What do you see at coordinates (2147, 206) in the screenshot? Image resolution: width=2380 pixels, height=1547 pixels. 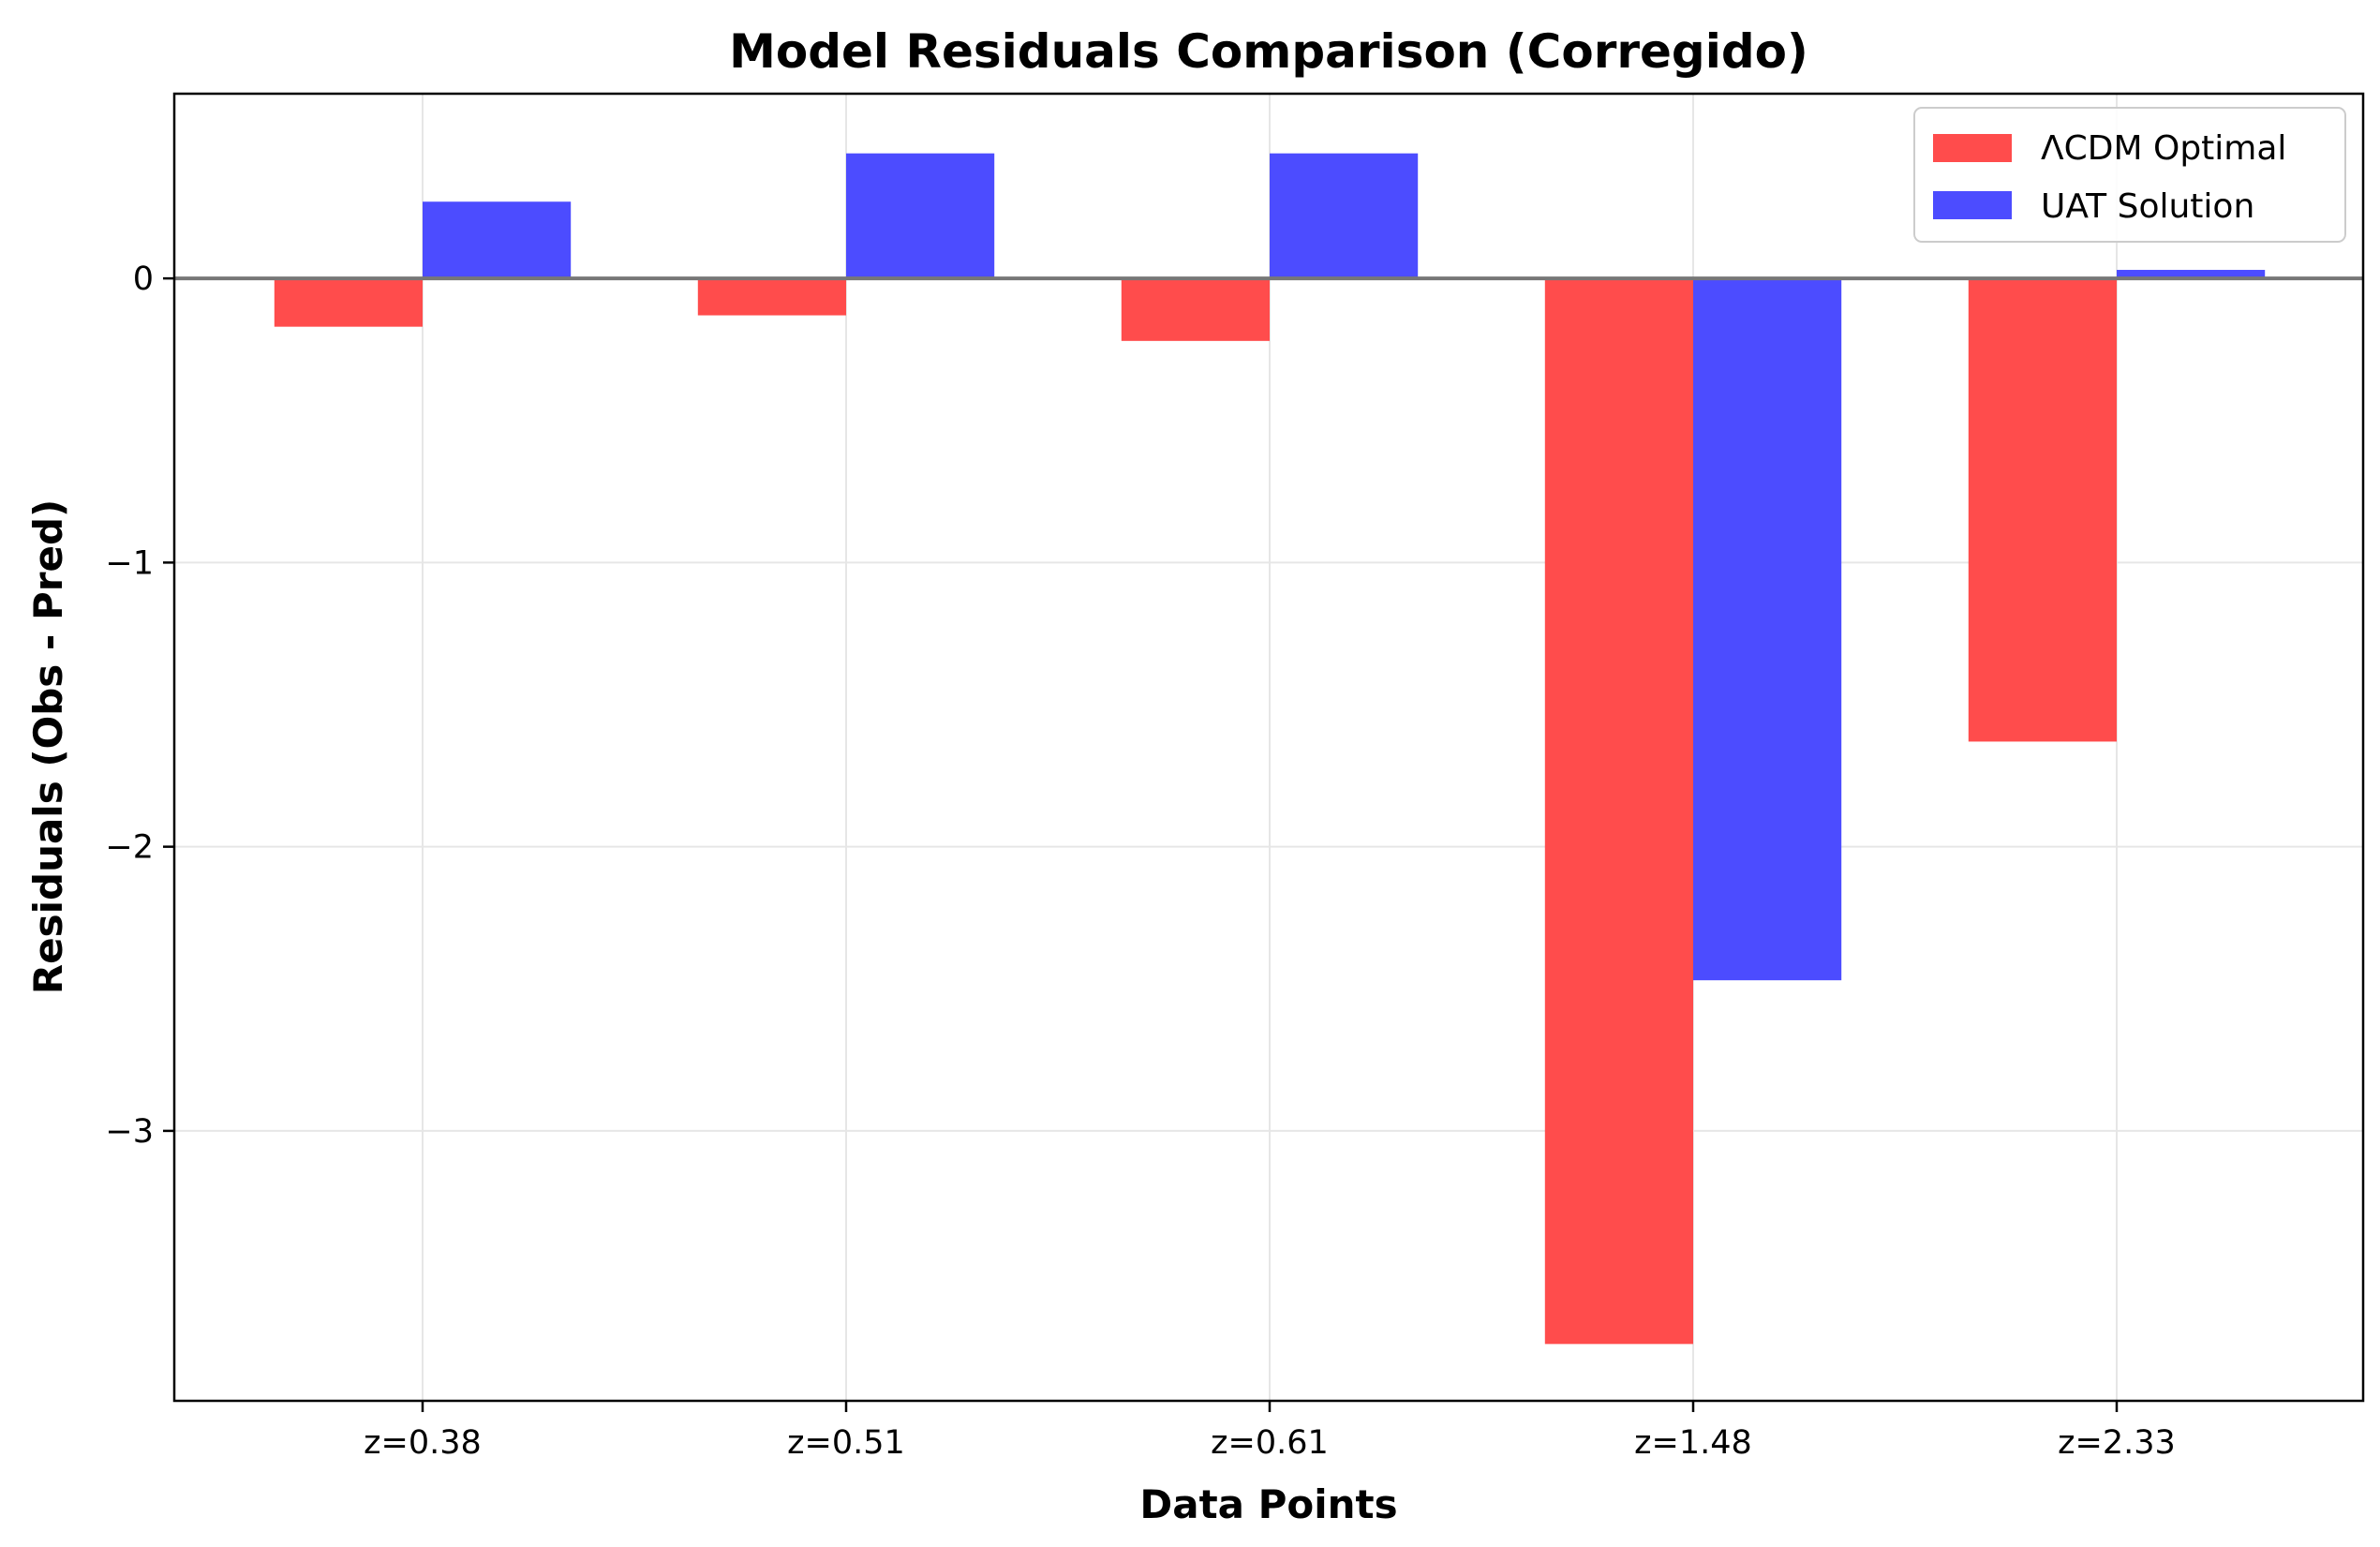 I see `legend-label-uat: UAT Solution` at bounding box center [2147, 206].